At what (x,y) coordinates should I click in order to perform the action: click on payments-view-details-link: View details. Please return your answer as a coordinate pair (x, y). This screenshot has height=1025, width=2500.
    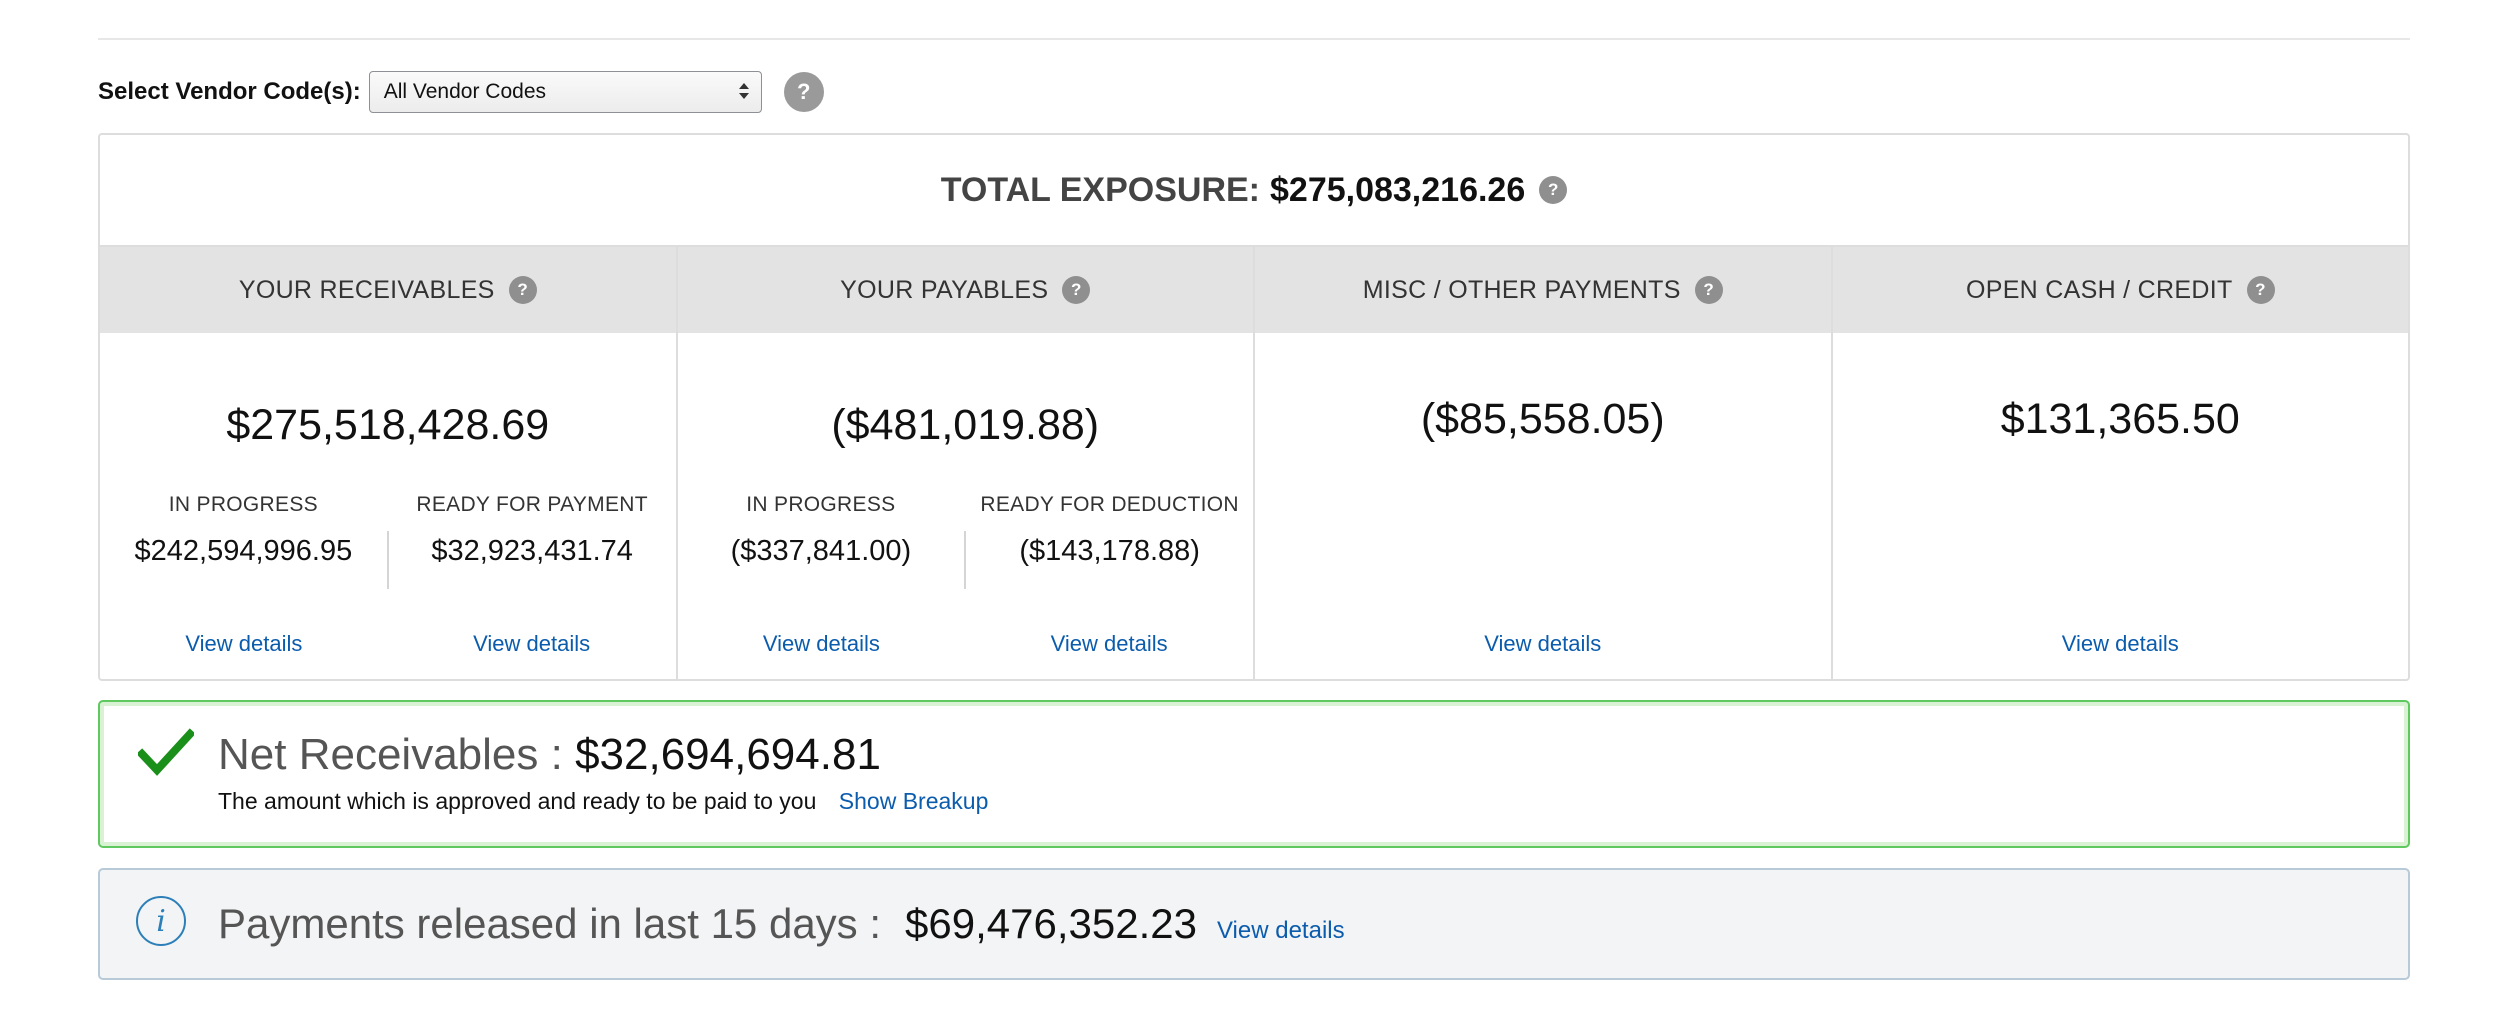
    Looking at the image, I should click on (1280, 930).